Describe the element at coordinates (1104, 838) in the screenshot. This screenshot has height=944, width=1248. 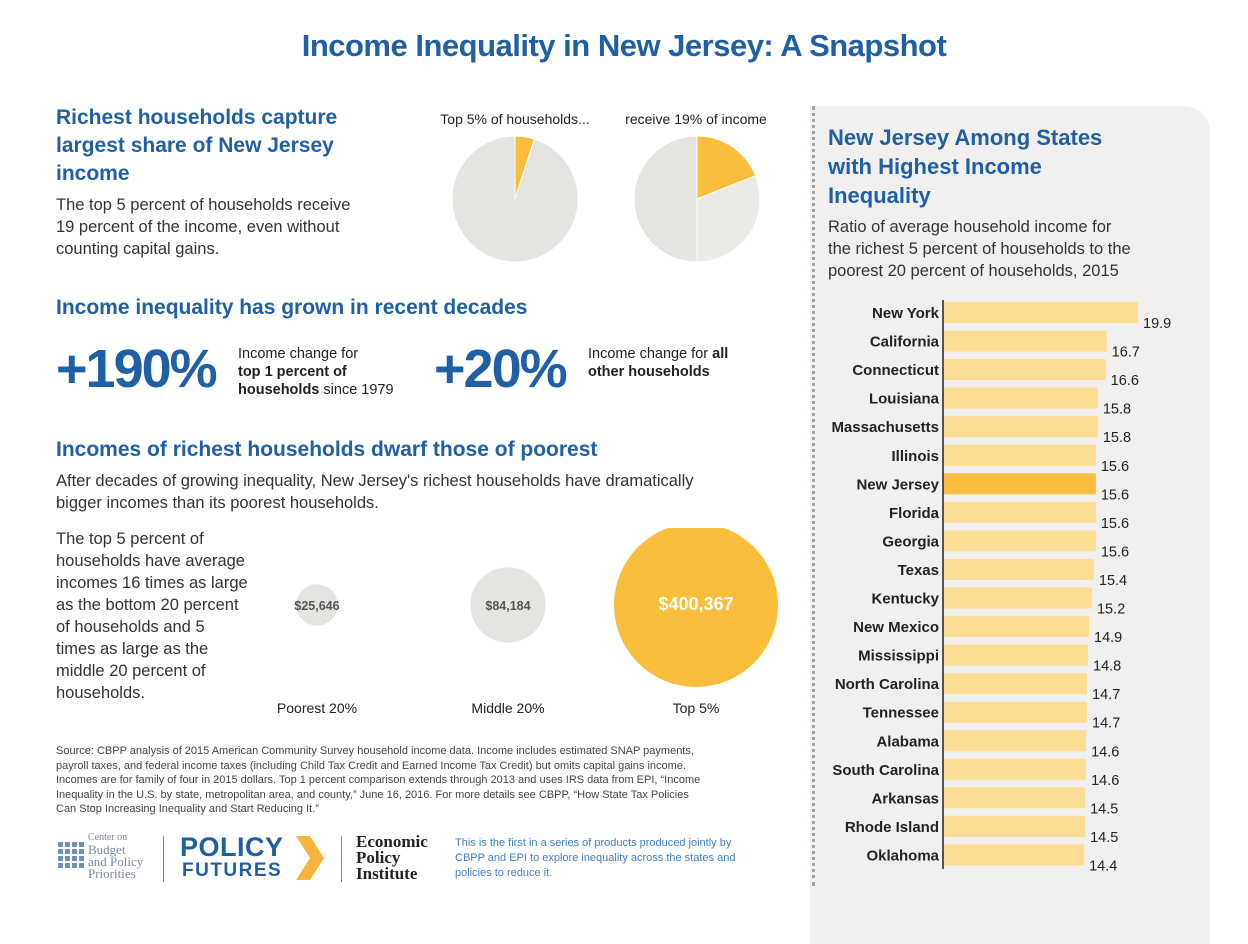
I see `bar-value-rhode-island: 14.5` at that location.